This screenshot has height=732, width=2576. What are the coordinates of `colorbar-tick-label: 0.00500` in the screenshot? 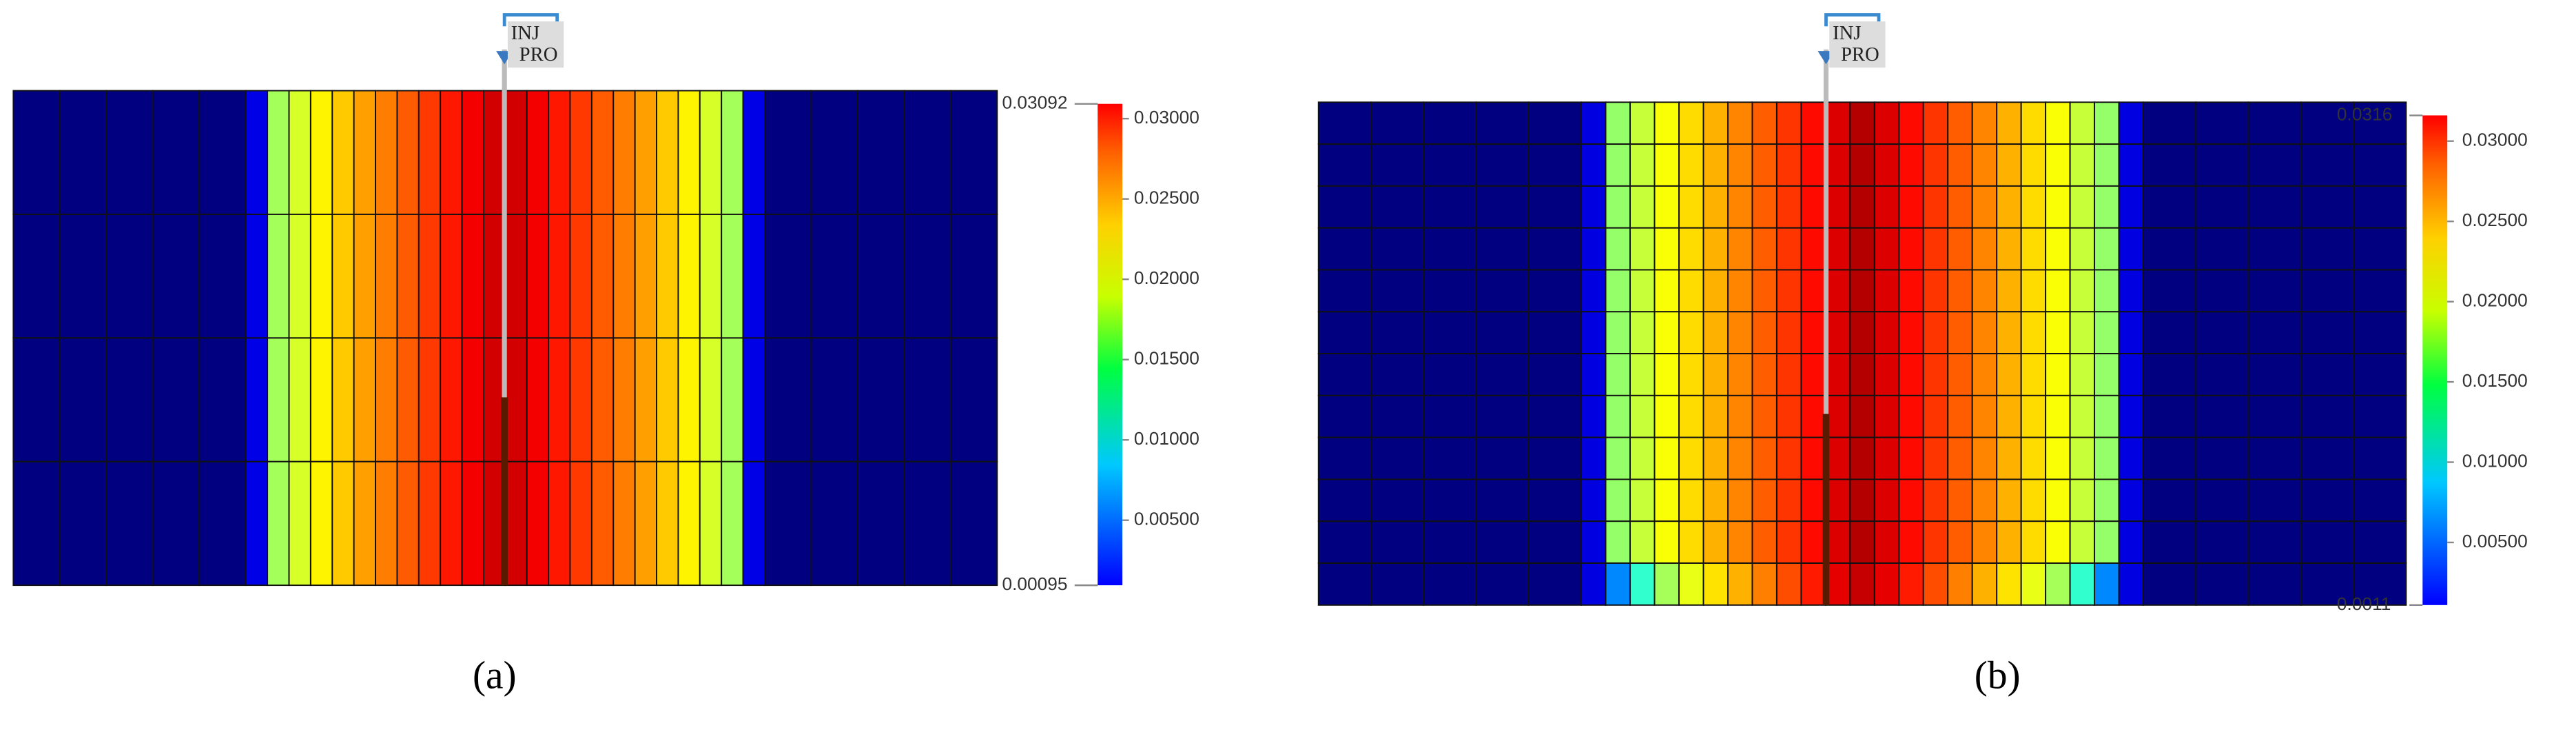 It's located at (2495, 541).